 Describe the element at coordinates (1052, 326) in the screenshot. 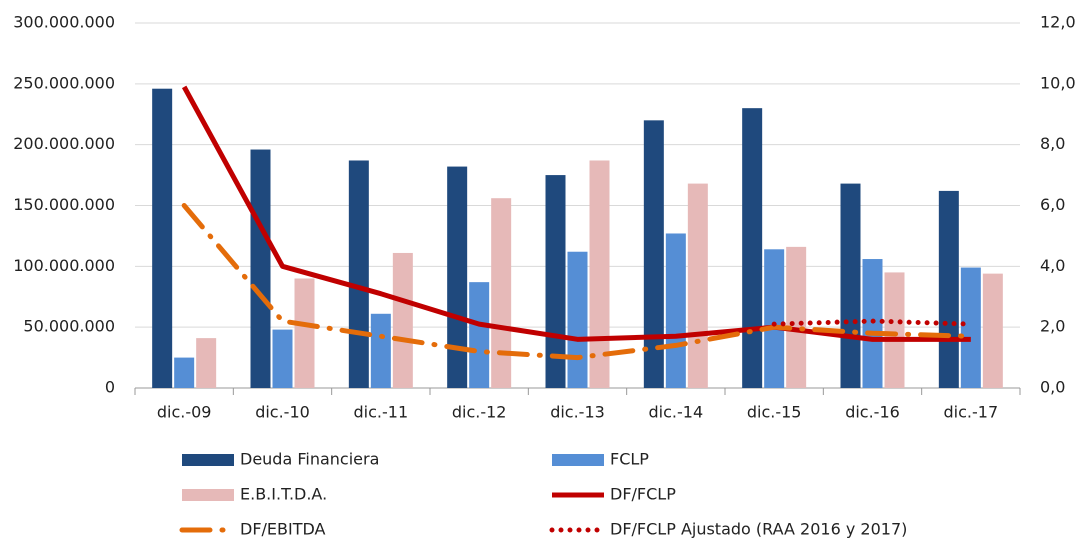

I see `y2-tick-label: 2,0` at that location.